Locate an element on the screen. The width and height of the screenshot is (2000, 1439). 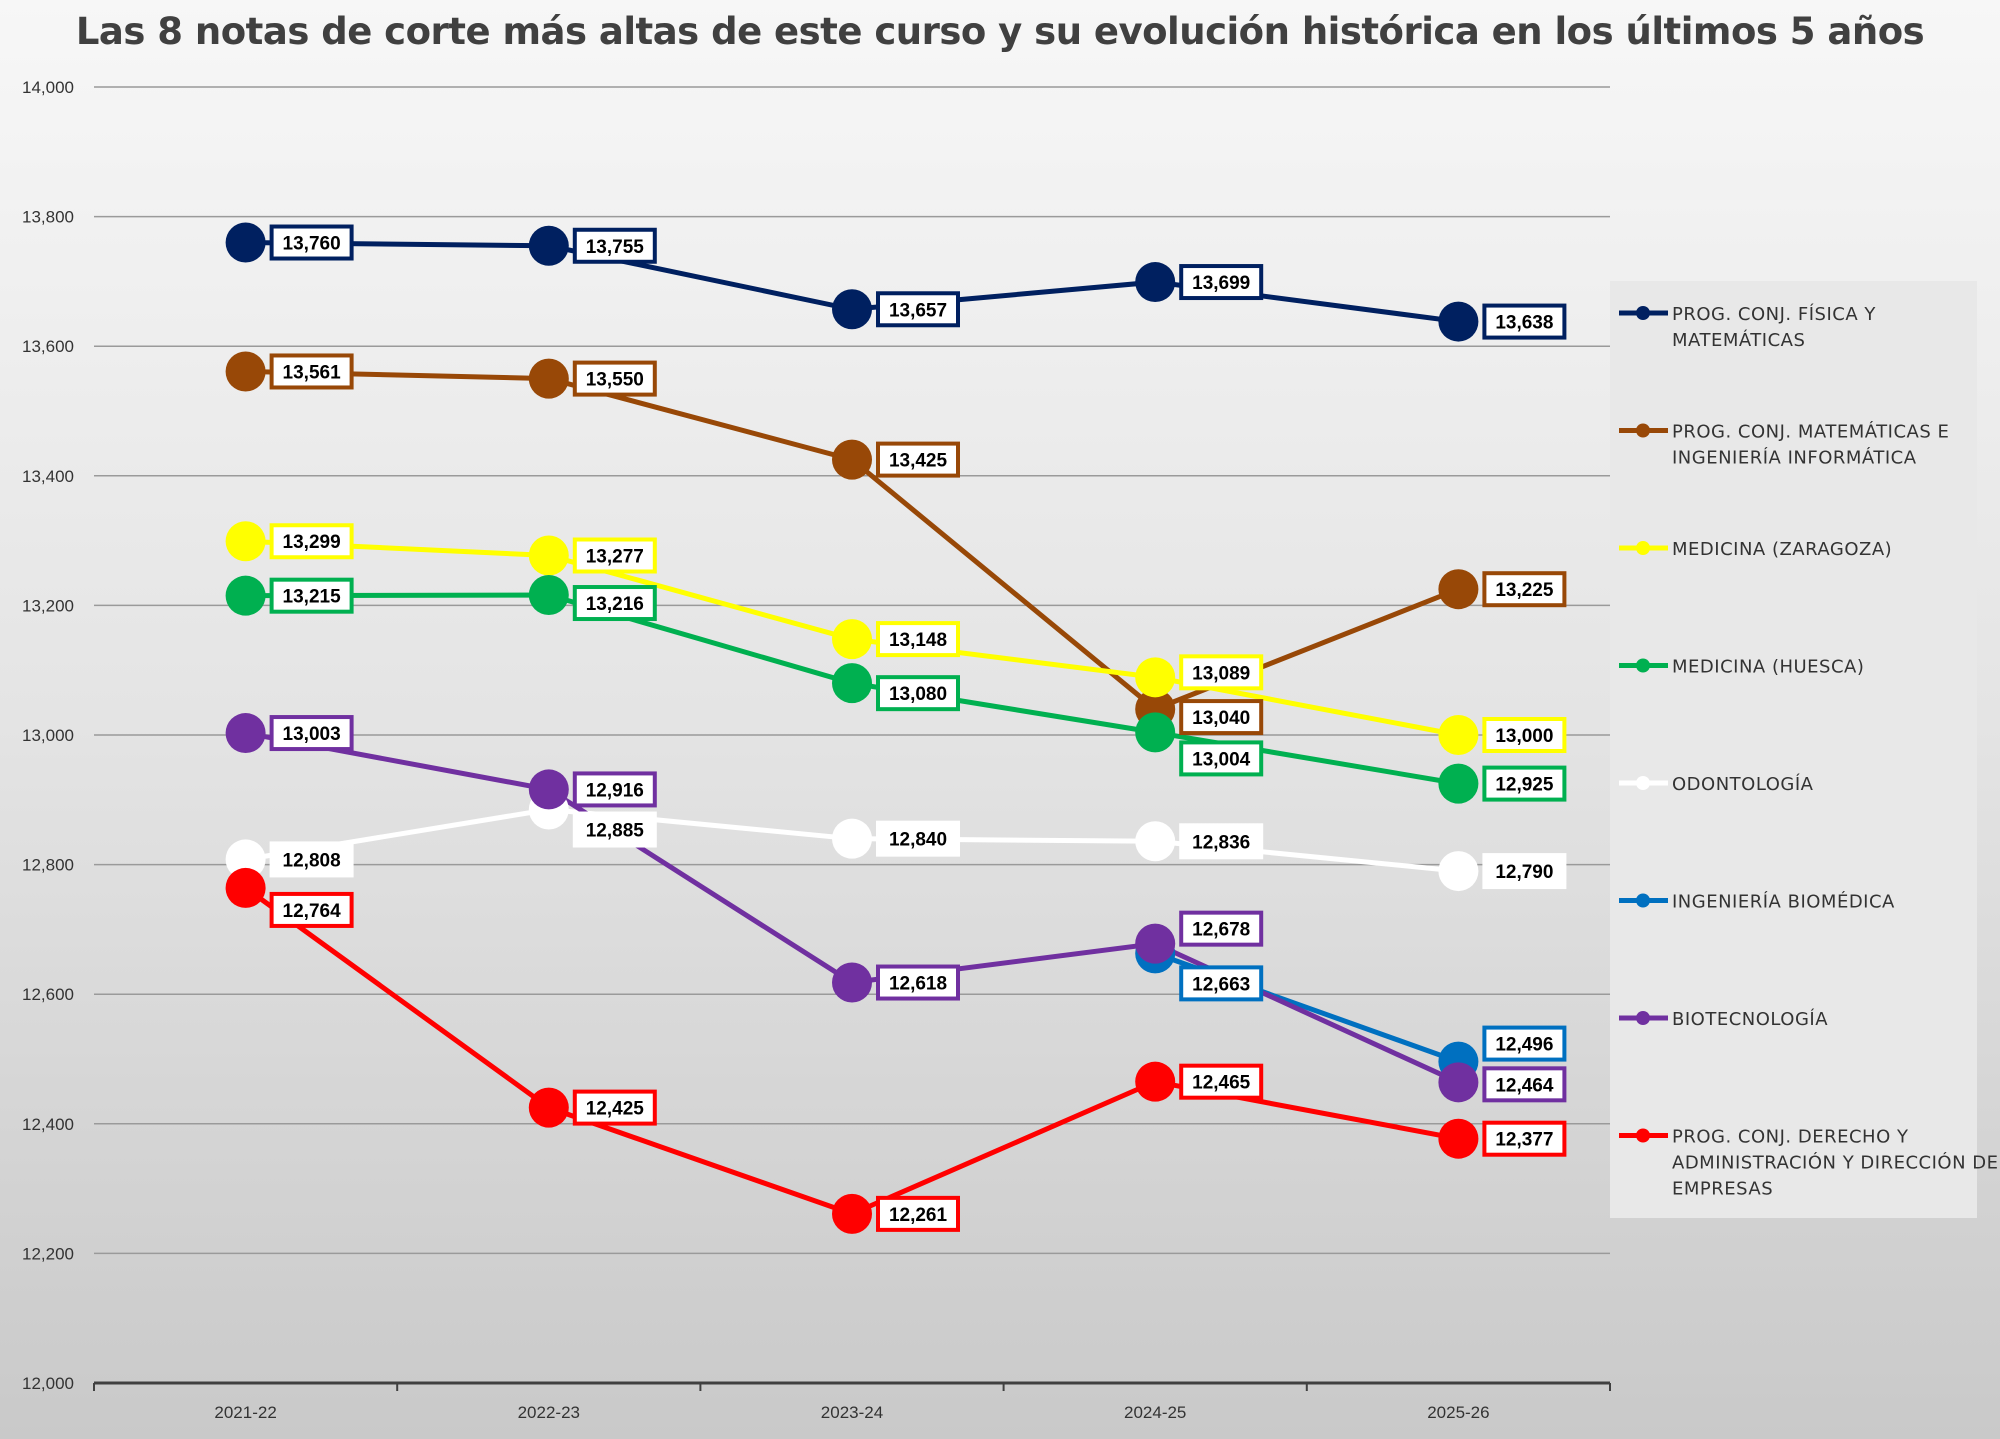
svg-text: 13,561 is located at coordinates (312, 372).